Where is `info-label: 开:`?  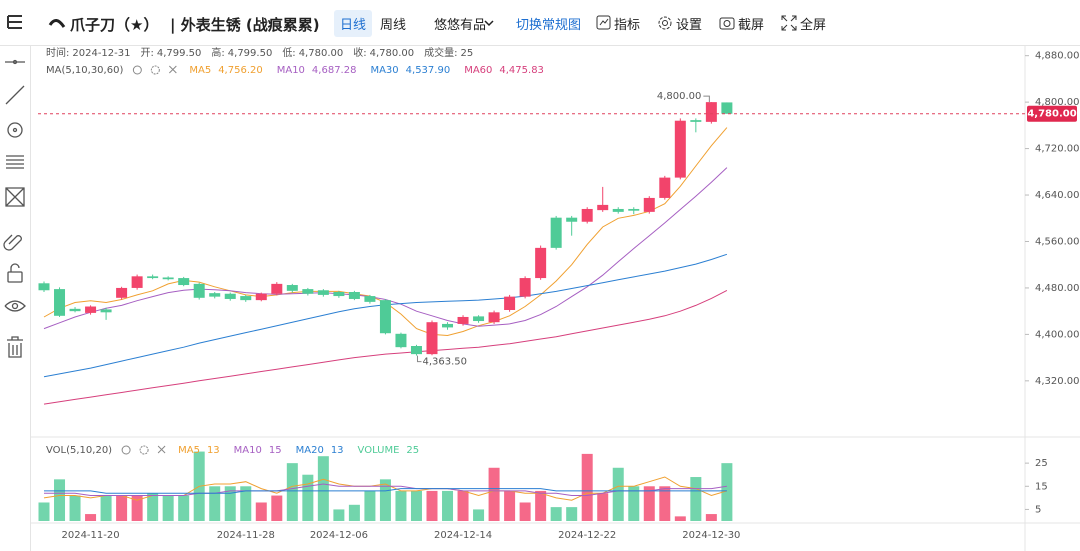 info-label: 开: is located at coordinates (147, 53).